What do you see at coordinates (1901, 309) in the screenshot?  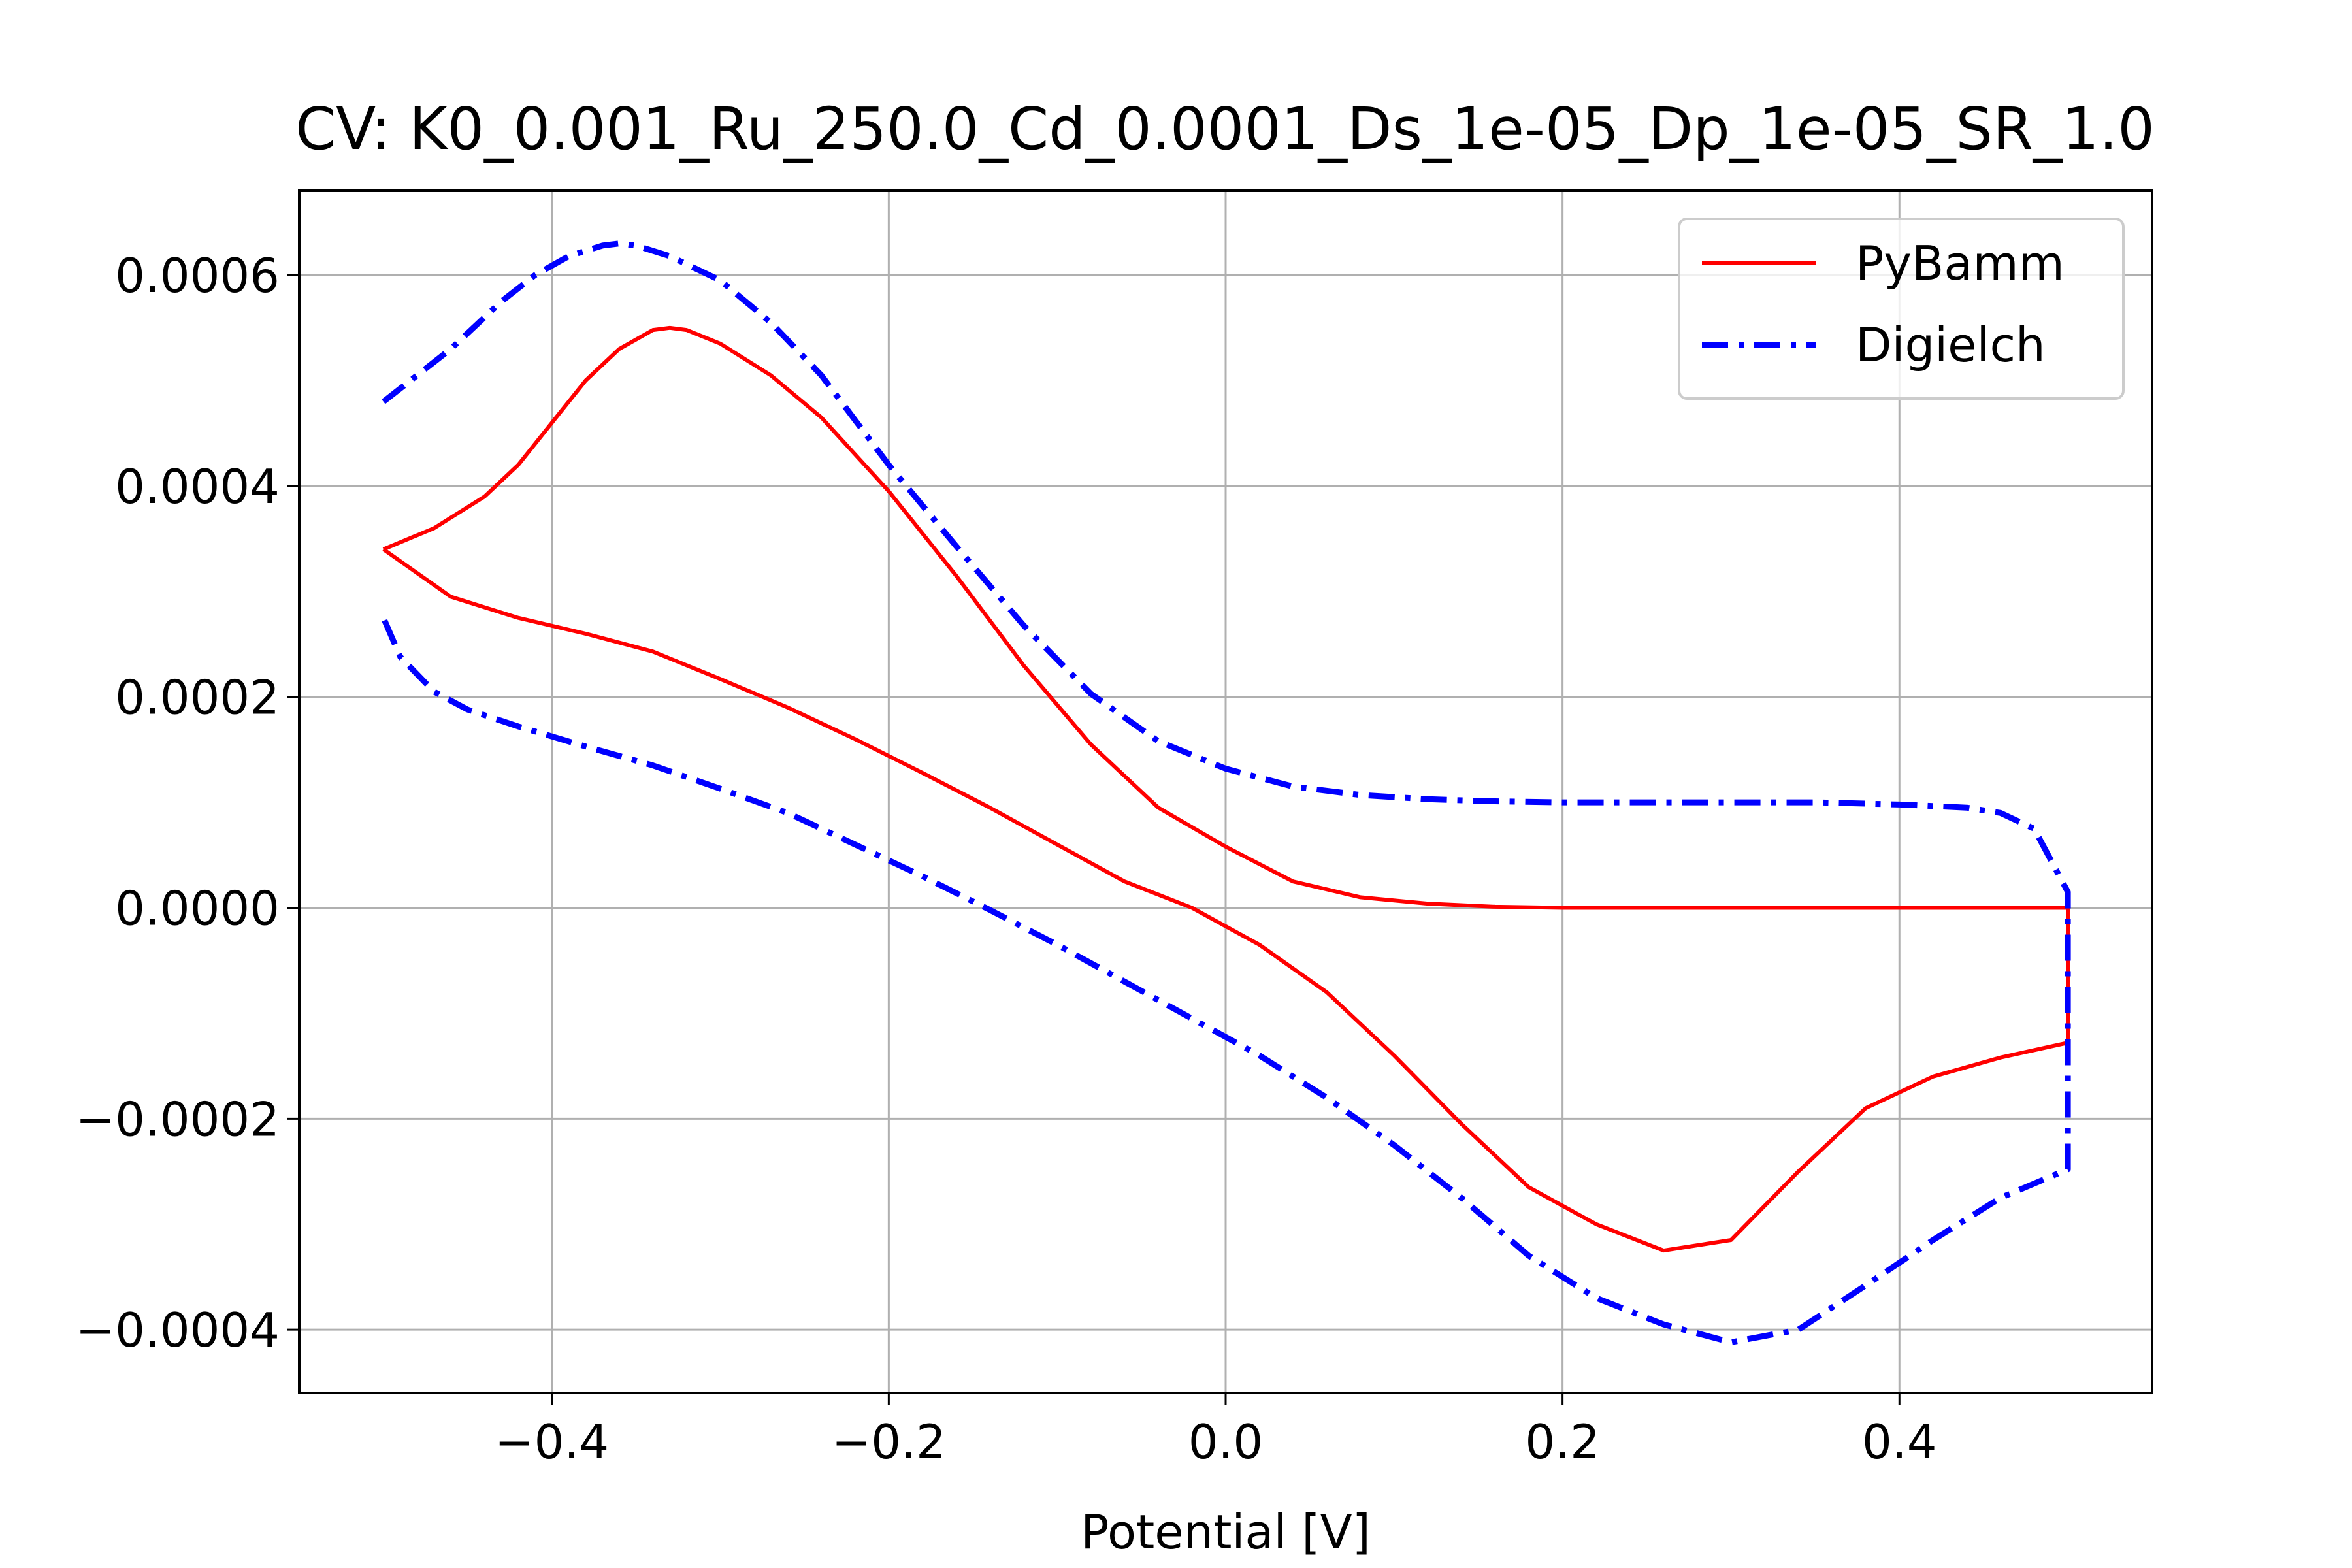 I see `legend: PyBamm Digielch` at bounding box center [1901, 309].